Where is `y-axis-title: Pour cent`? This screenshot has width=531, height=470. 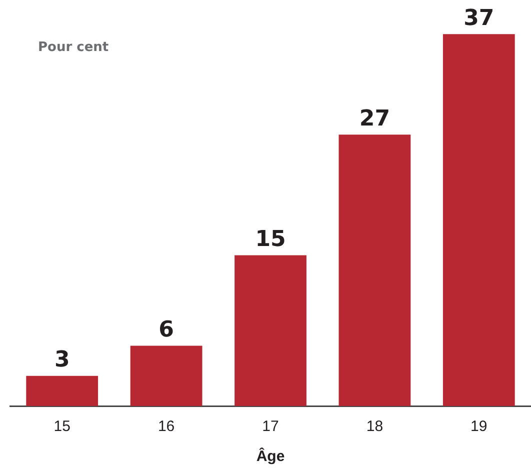 y-axis-title: Pour cent is located at coordinates (73, 47).